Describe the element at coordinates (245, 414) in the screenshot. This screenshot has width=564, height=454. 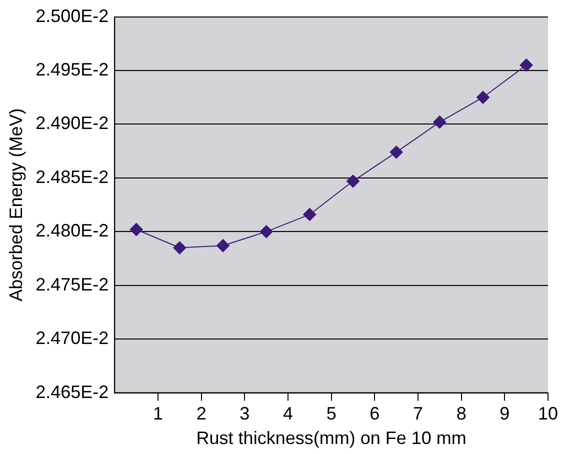
I see `x-tick-label: 3` at that location.